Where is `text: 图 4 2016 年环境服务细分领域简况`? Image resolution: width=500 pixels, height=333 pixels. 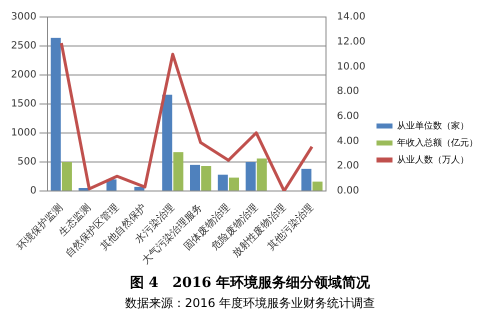
text: 图 4 2016 年环境服务细分领域简况 is located at coordinates (250, 283).